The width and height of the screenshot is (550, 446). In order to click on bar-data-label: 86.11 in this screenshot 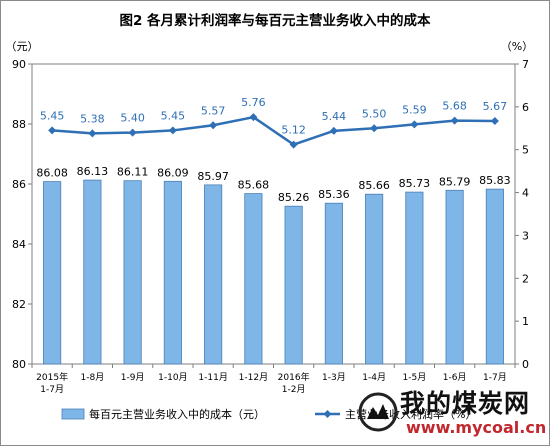, I will do `click(133, 172)`.